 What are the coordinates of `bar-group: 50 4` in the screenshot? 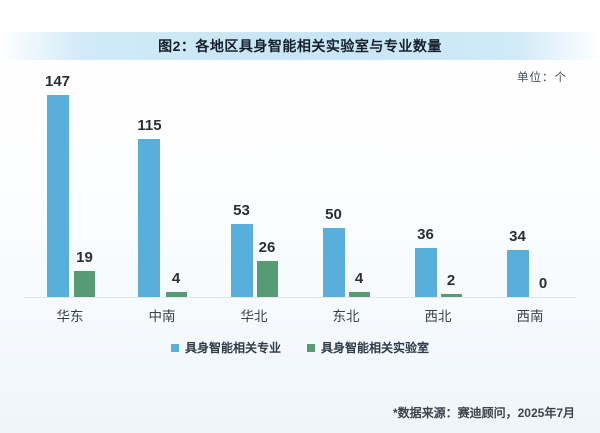 It's located at (346, 252).